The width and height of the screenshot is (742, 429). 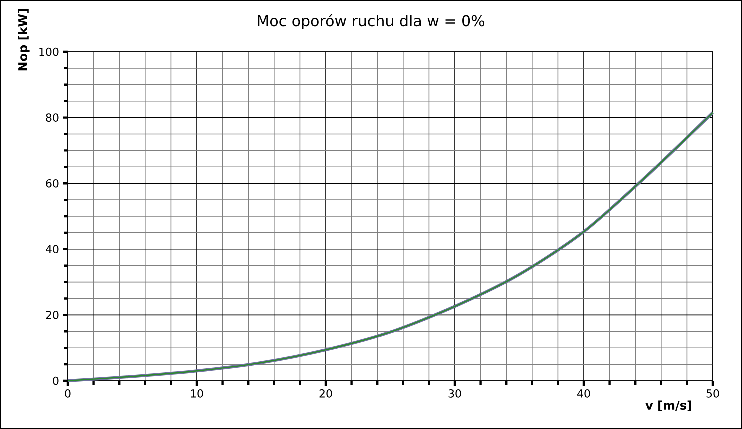 What do you see at coordinates (52, 118) in the screenshot?
I see `y-tick-label: 80` at bounding box center [52, 118].